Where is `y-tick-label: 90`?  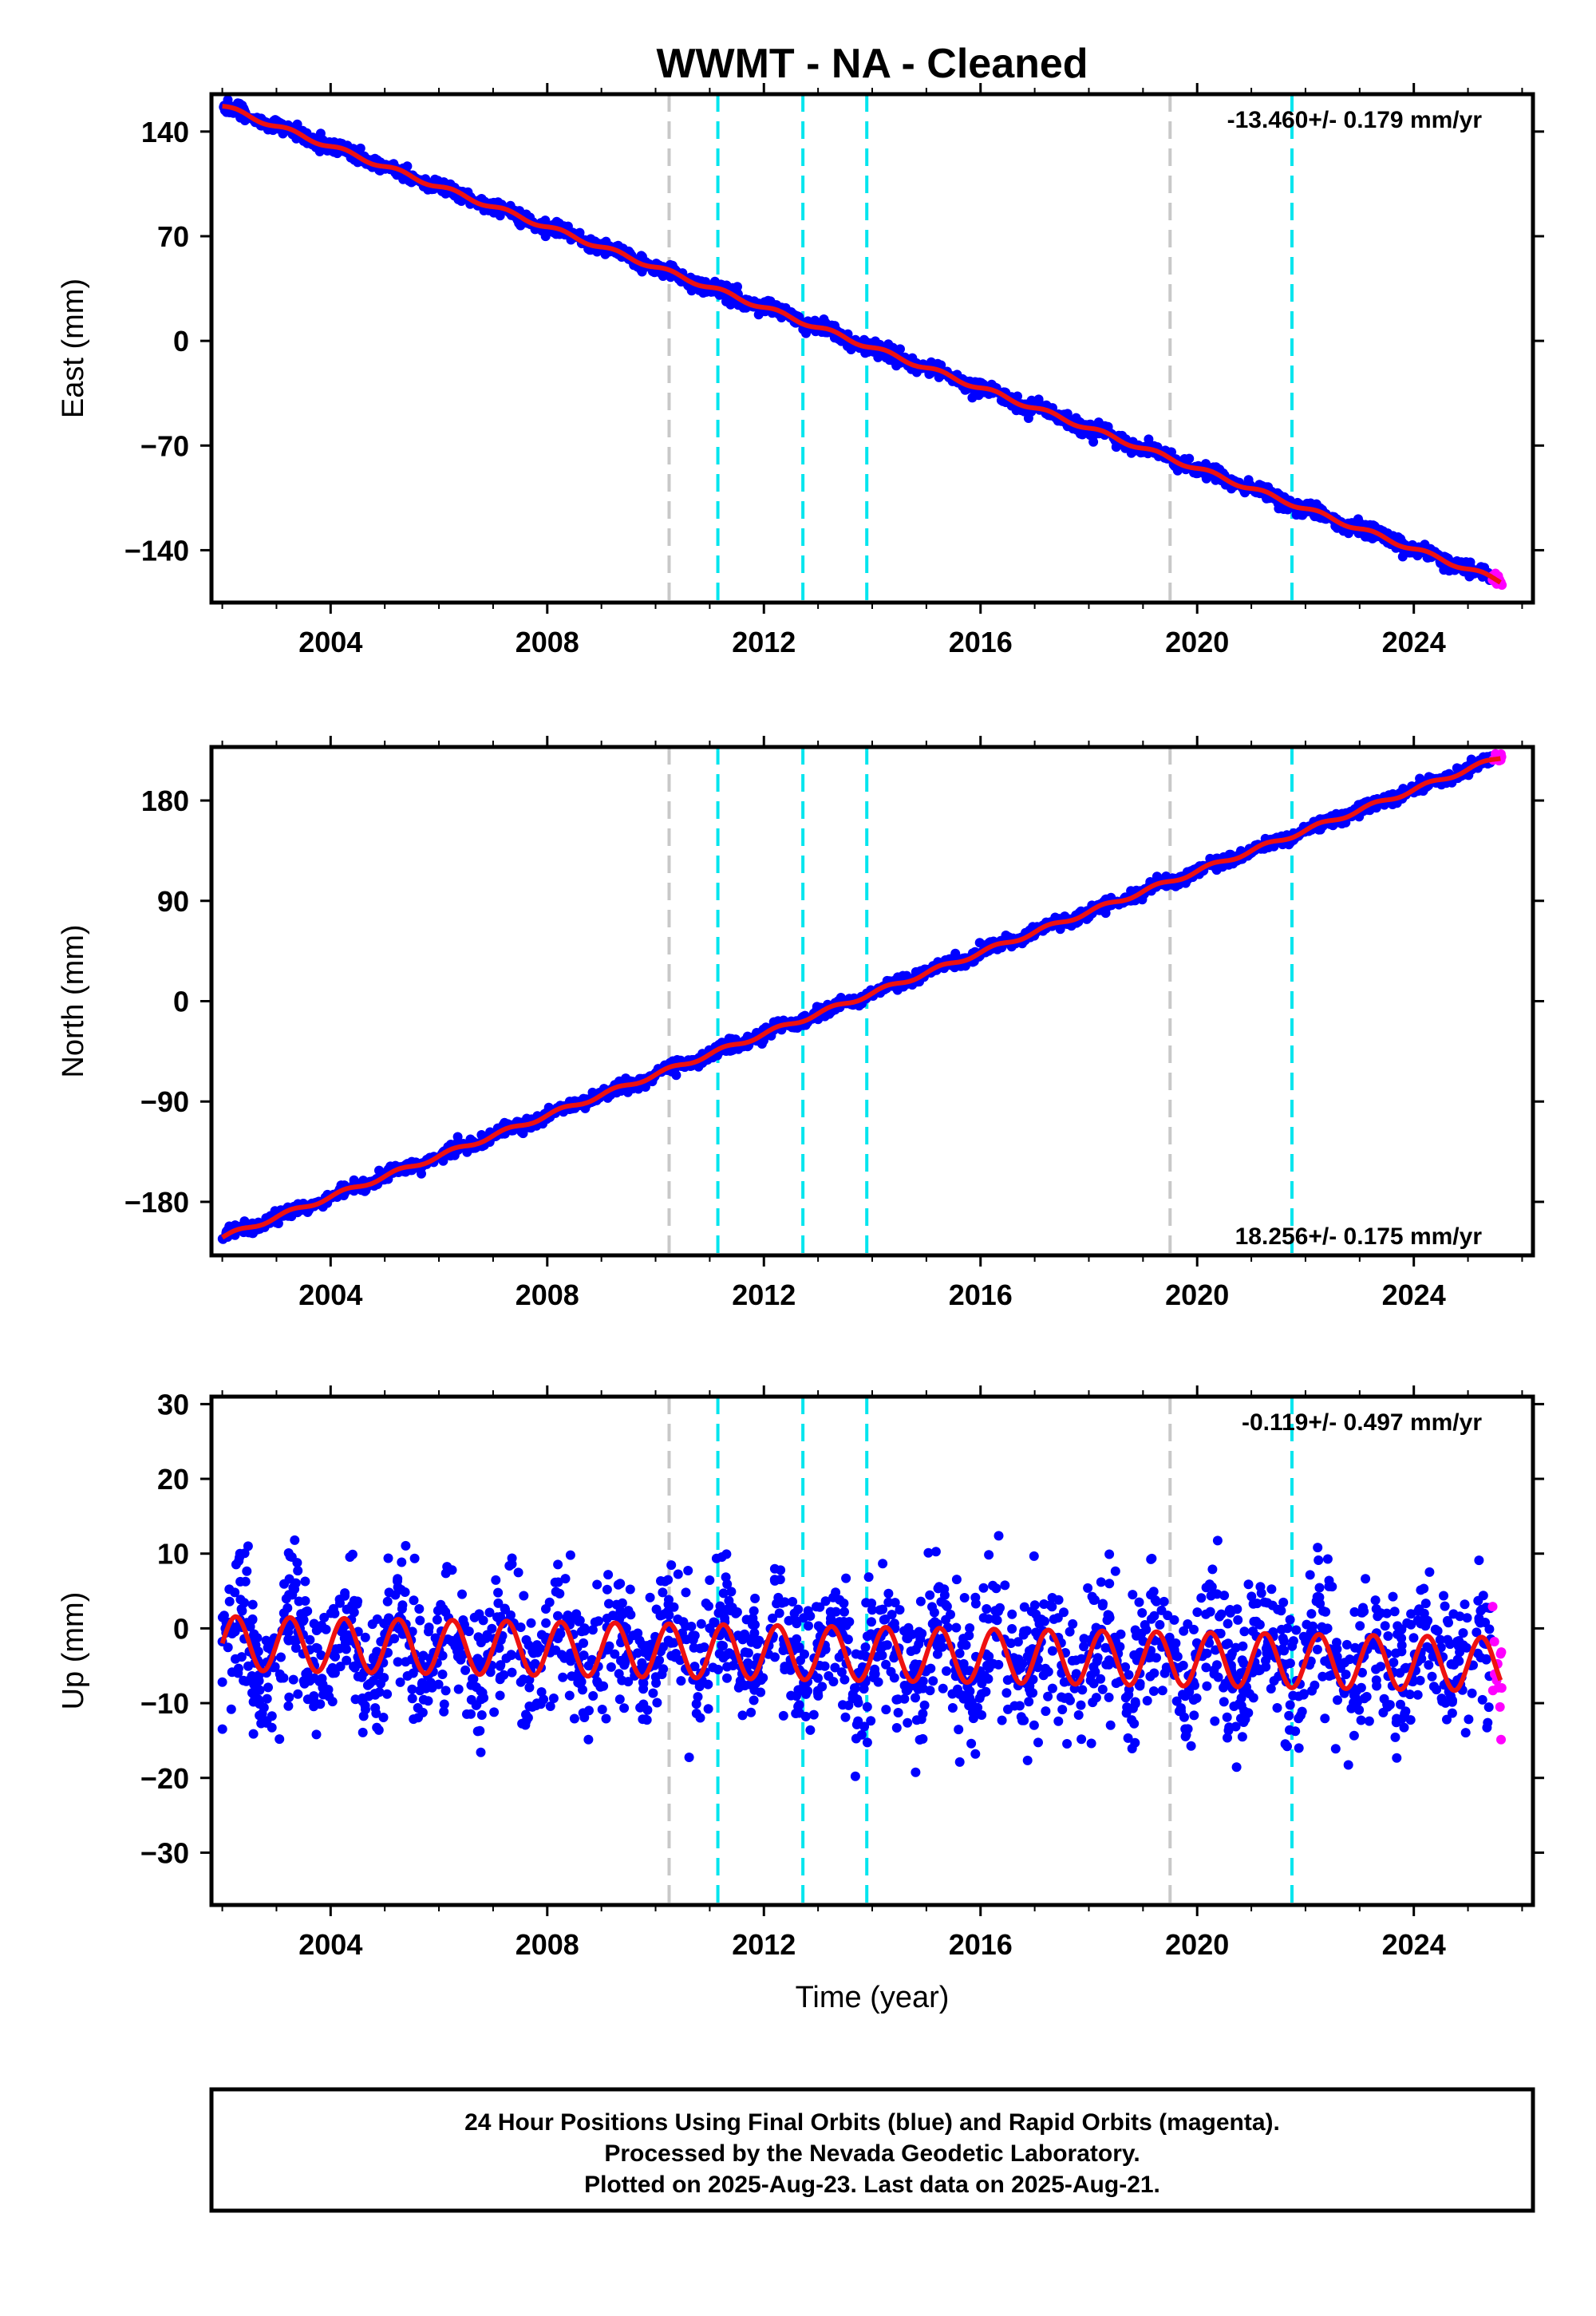
y-tick-label: 90 is located at coordinates (173, 901).